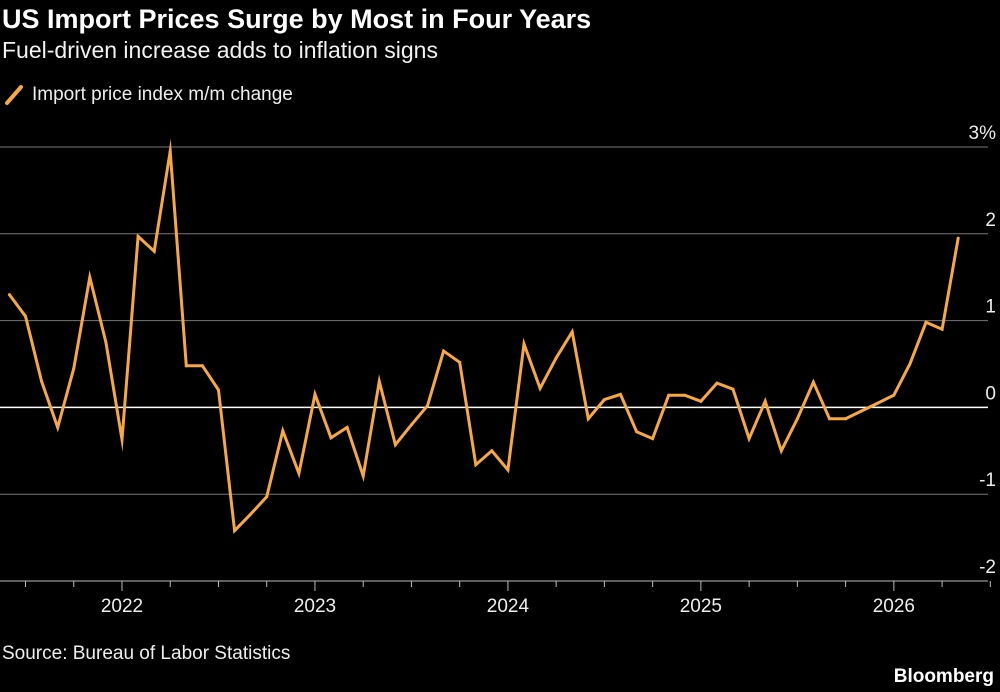  What do you see at coordinates (983, 350) in the screenshot?
I see `y-axis-labels: 3% 2 1 0 -1 -2` at bounding box center [983, 350].